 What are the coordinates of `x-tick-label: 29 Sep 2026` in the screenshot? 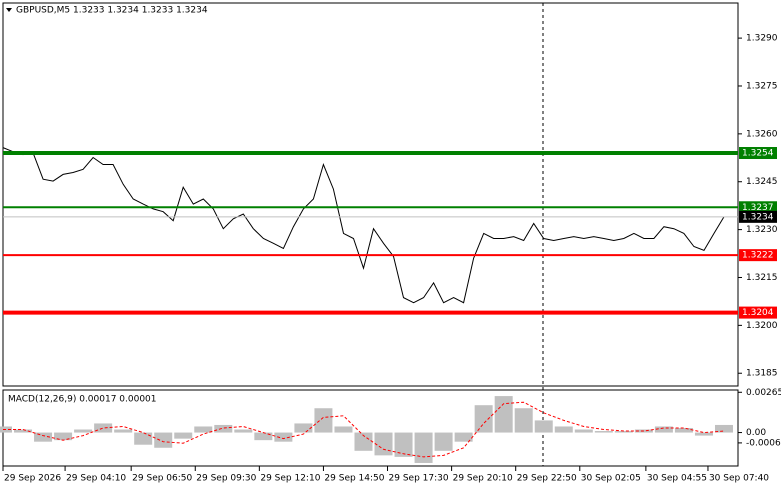 It's located at (32, 479).